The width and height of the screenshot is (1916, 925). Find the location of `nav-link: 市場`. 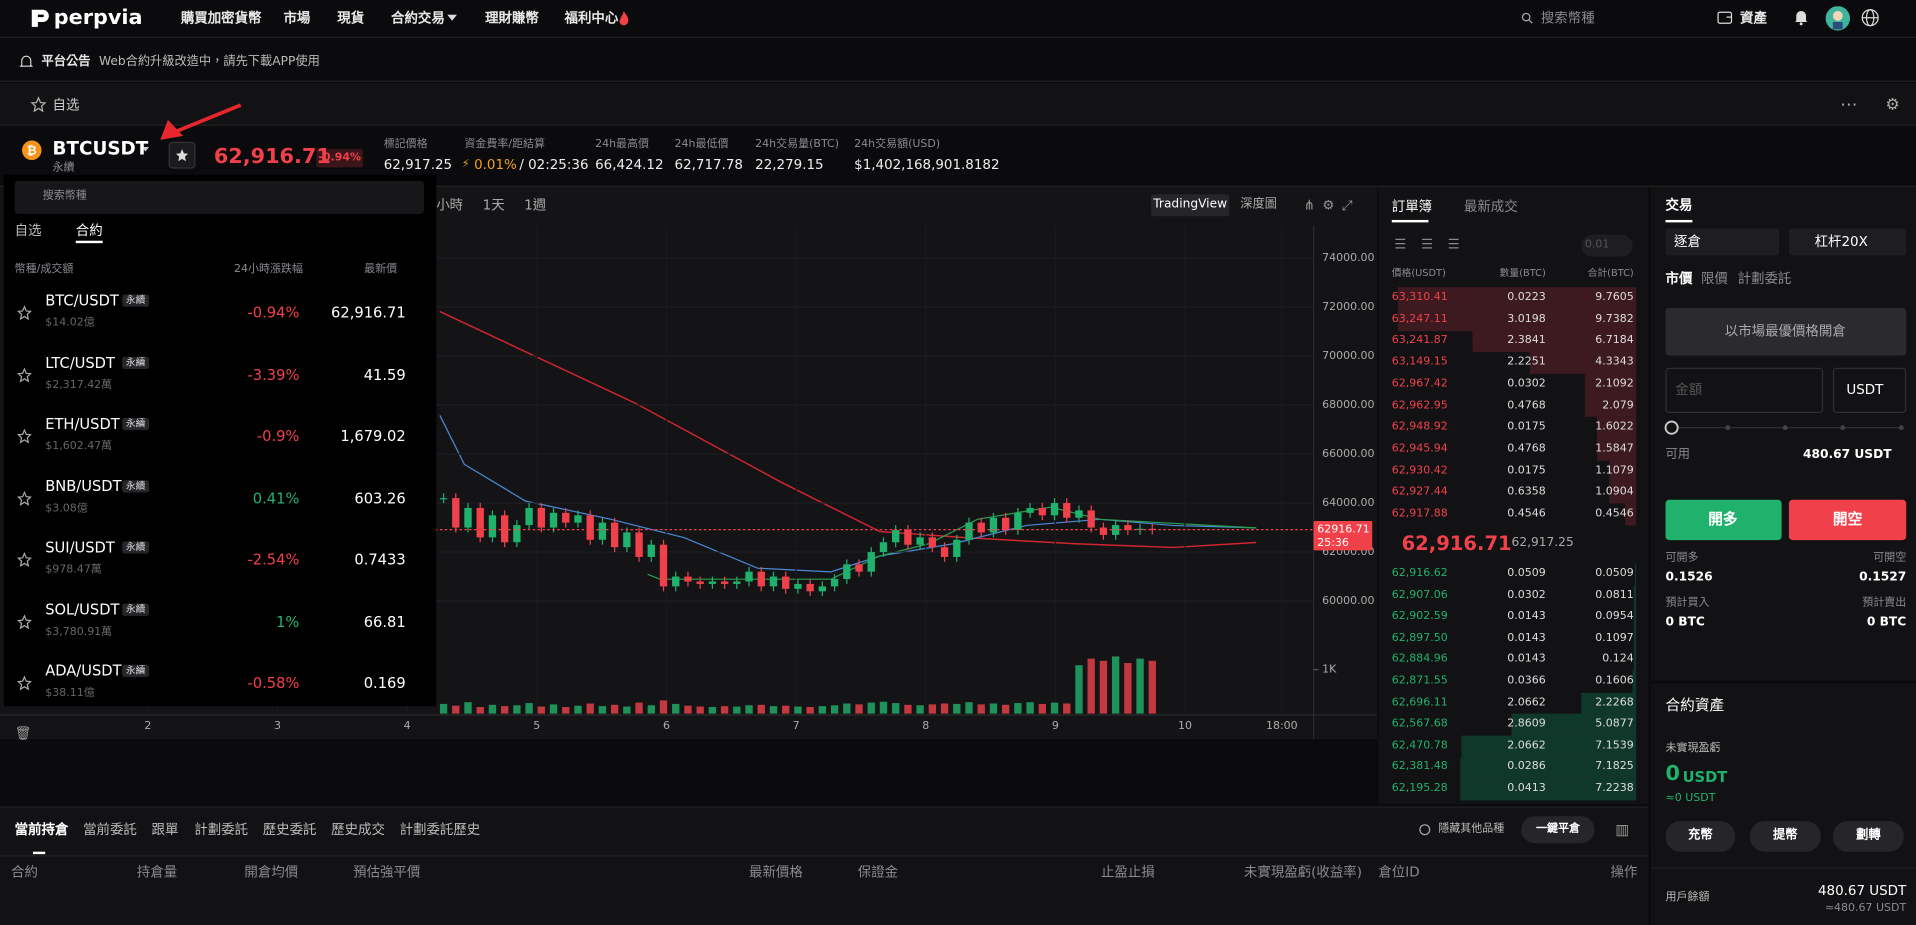

nav-link: 市場 is located at coordinates (297, 18).